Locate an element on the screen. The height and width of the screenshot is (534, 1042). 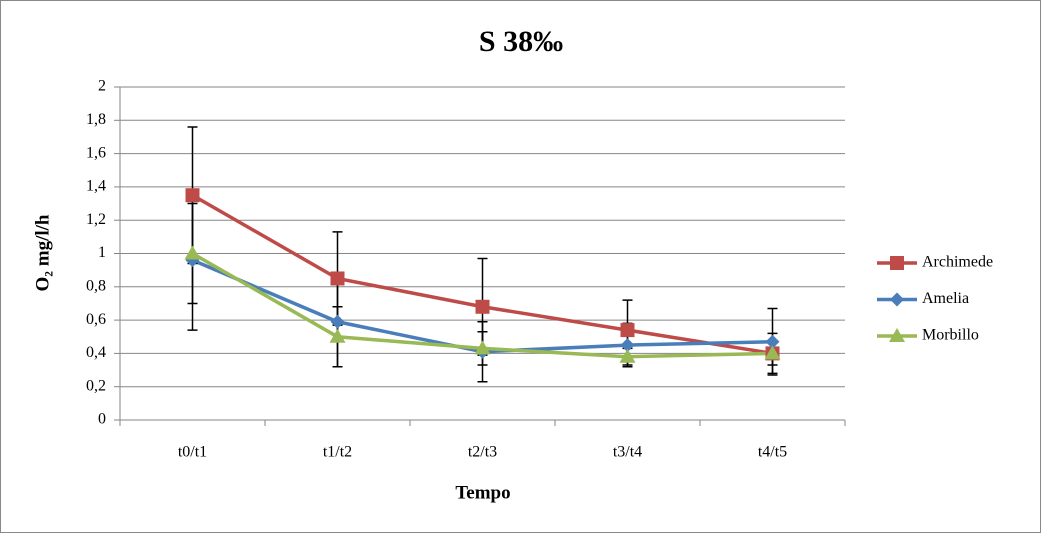
y-tick-label: 1,8 is located at coordinates (96, 119).